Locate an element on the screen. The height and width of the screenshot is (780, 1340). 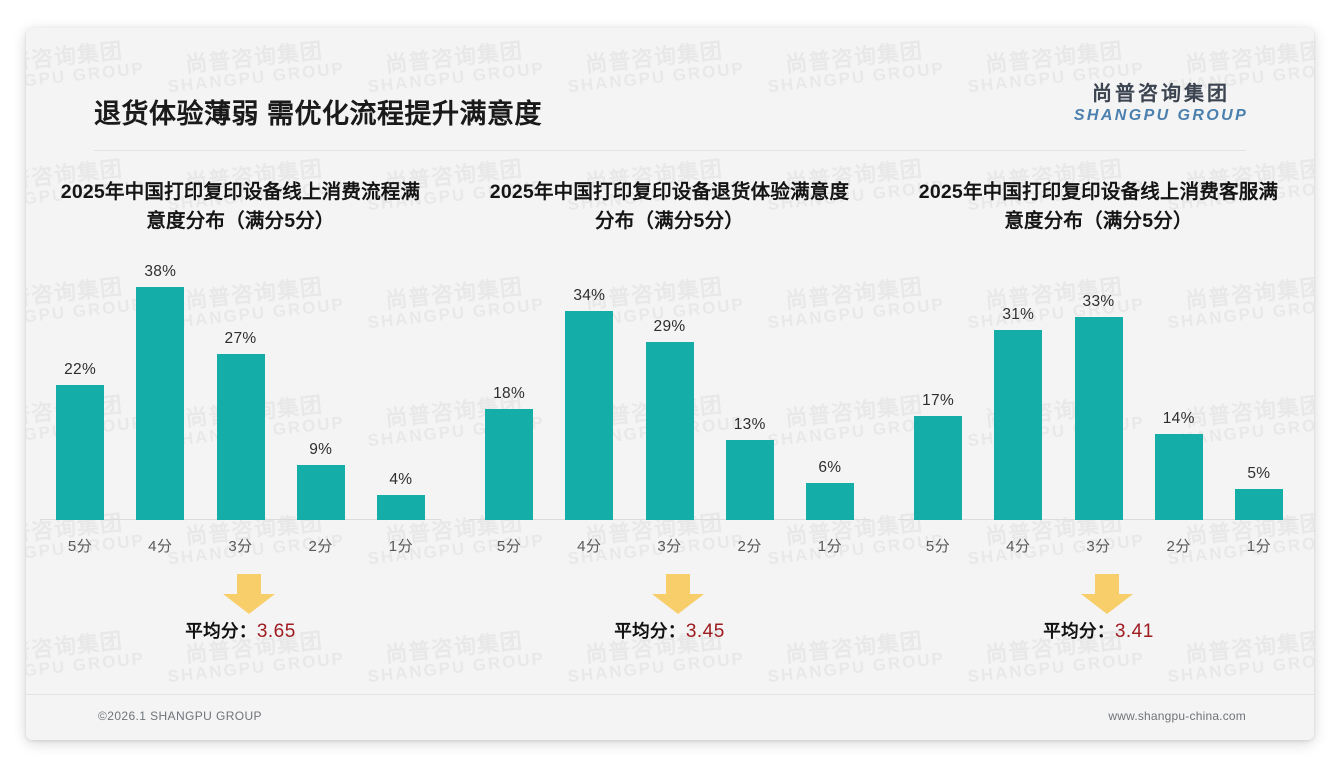
bar-slot: 31% is located at coordinates (1018, 391).